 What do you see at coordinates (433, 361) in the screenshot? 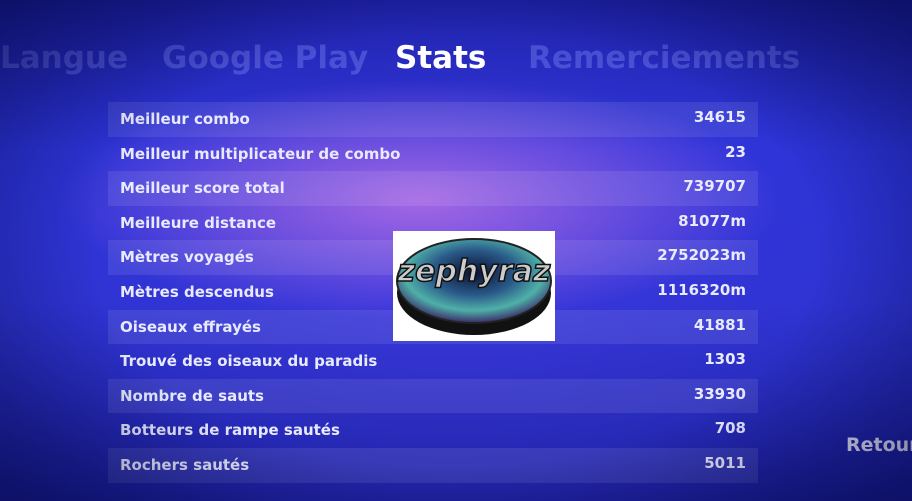
I see `stat-row: Trouvé des oiseaux du paradis 1303` at bounding box center [433, 361].